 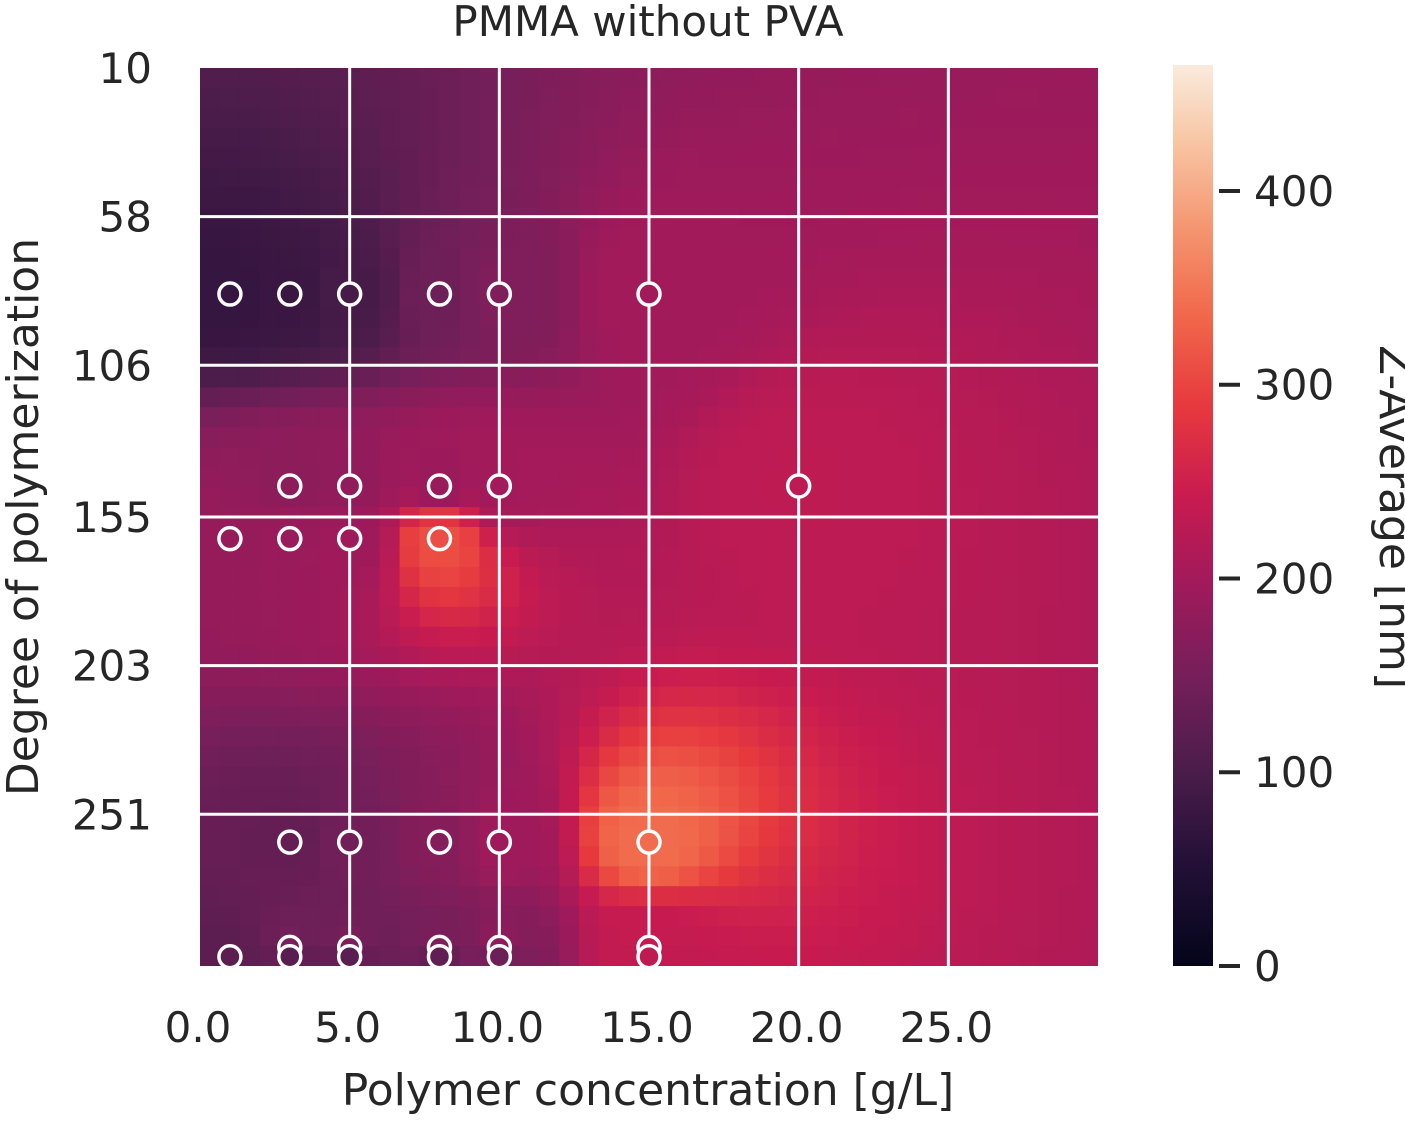 What do you see at coordinates (112, 517) in the screenshot?
I see `y-tick-label: 155` at bounding box center [112, 517].